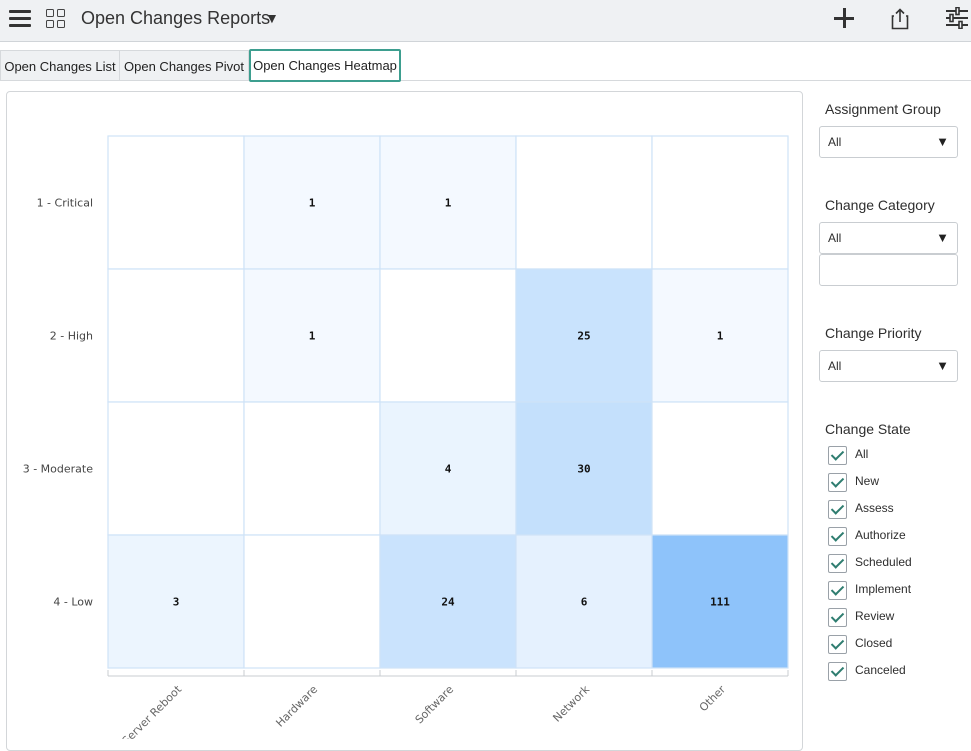  I want to click on change-state-option-label: New, so click(867, 481).